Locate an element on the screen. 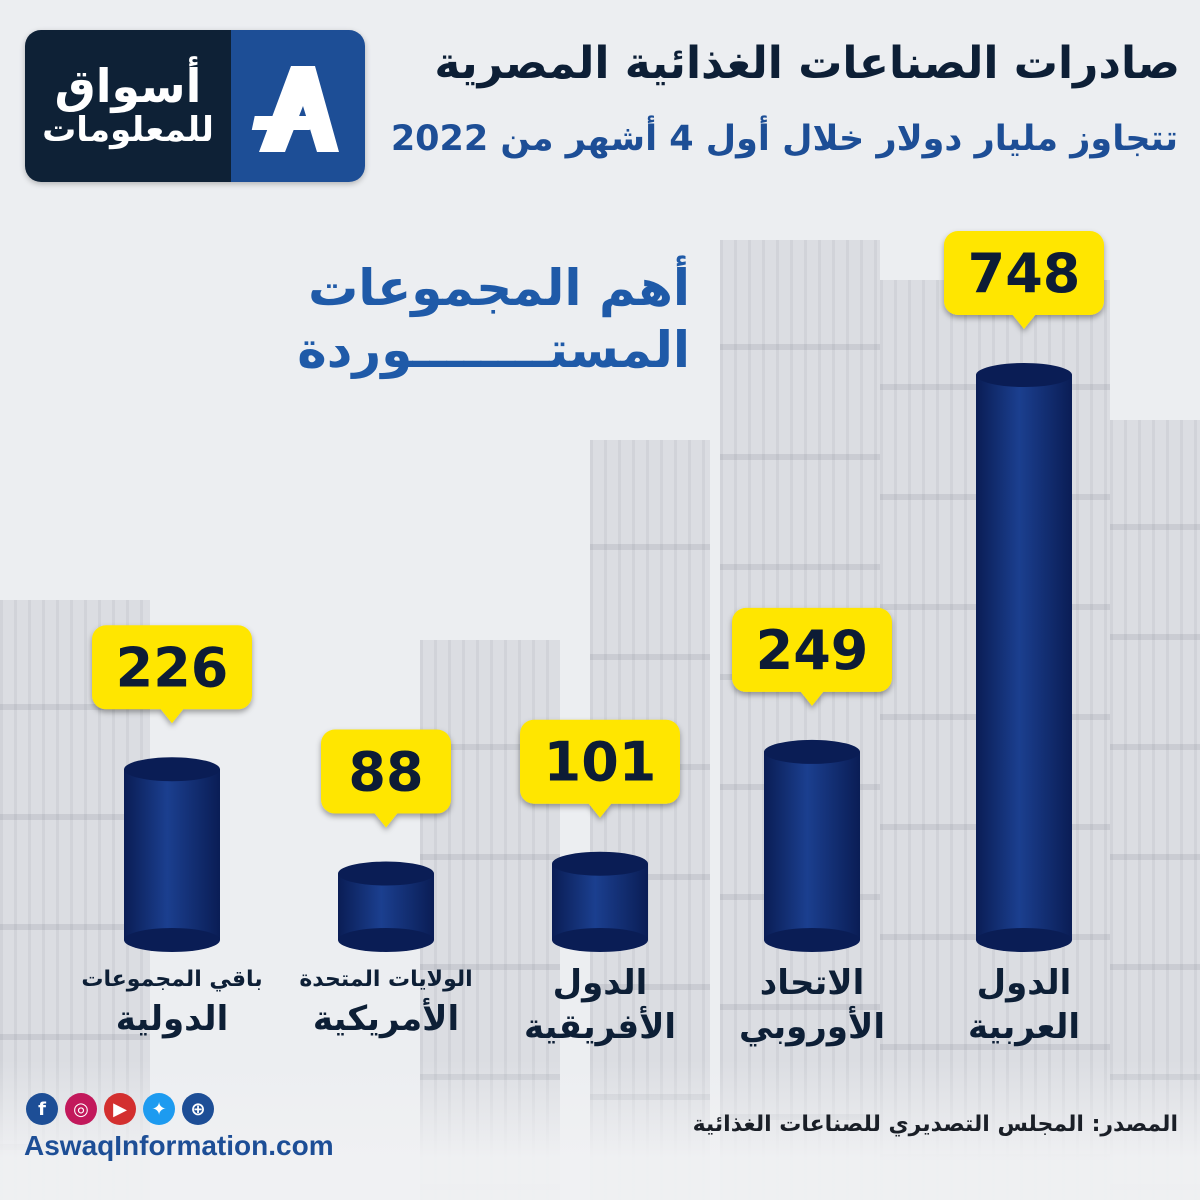 Image resolution: width=1200 pixels, height=1200 pixels. brand-logo: أسواق للمعلومات is located at coordinates (195, 106).